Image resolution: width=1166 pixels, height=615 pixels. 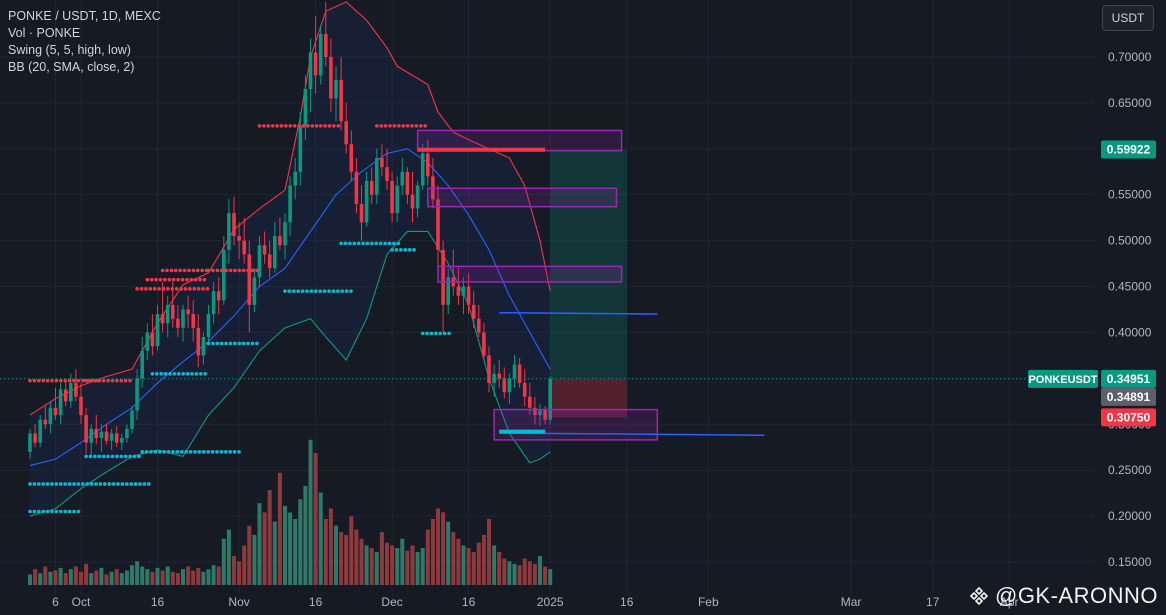 What do you see at coordinates (1076, 595) in the screenshot?
I see `watermark-text: @GK-ARONNO` at bounding box center [1076, 595].